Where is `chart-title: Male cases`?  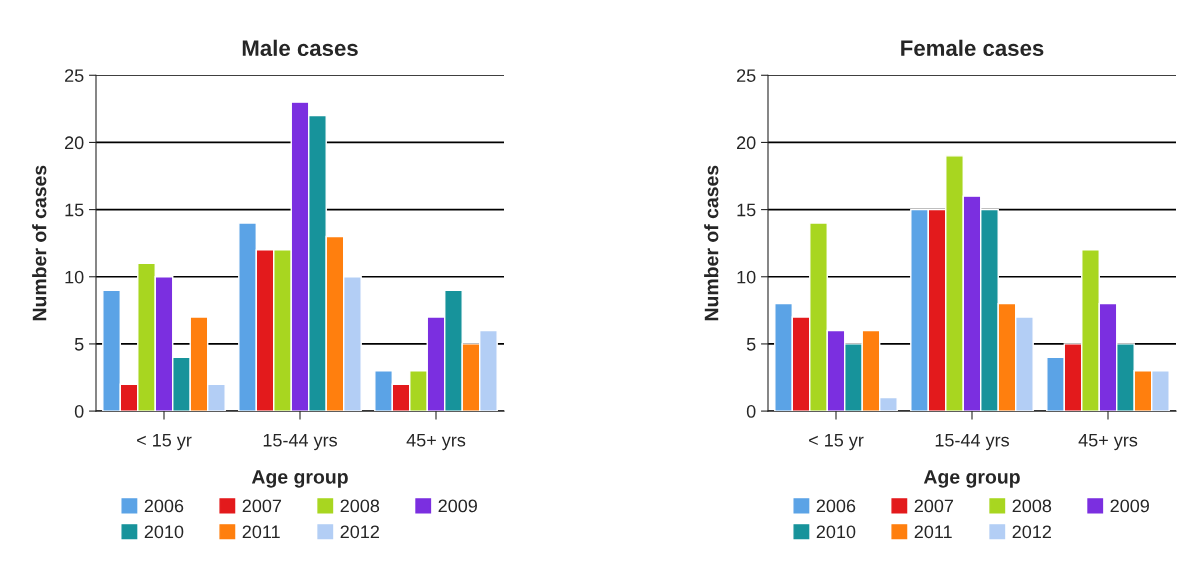
chart-title: Male cases is located at coordinates (300, 48).